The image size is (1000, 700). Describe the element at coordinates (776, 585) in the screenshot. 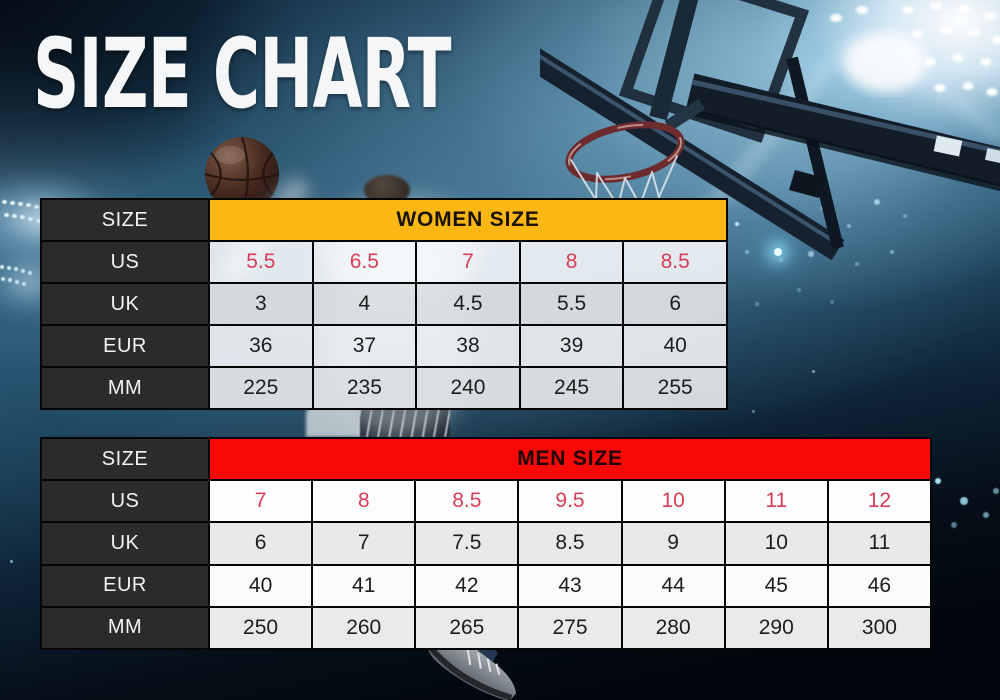

I see `size-value-cell: 45` at that location.